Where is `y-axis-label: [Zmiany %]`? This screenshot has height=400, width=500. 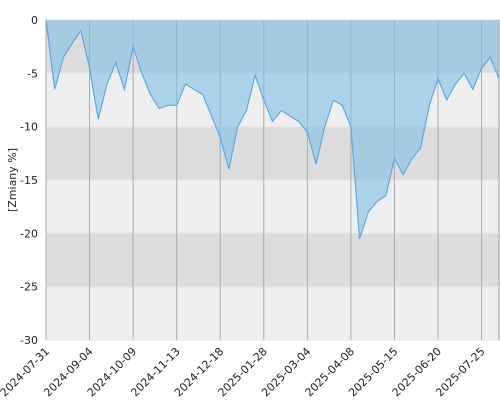 y-axis-label: [Zmiany %] is located at coordinates (12, 180).